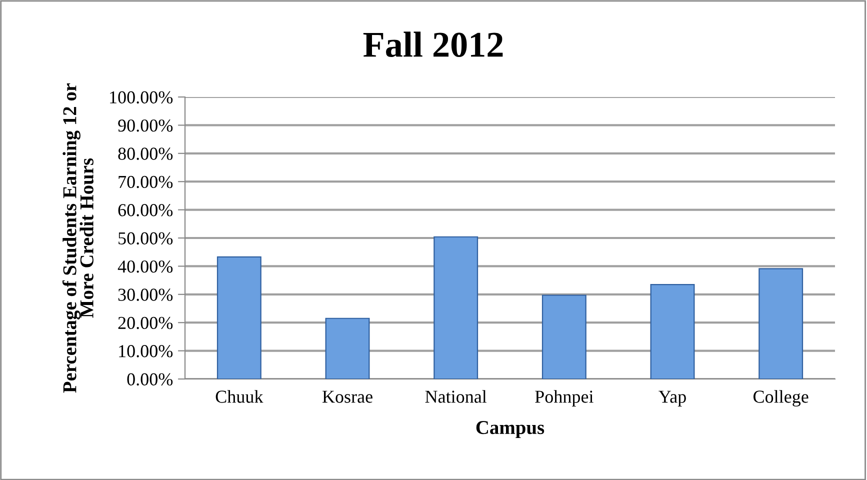  What do you see at coordinates (145, 210) in the screenshot?
I see `y-tick-label: 60.00%` at bounding box center [145, 210].